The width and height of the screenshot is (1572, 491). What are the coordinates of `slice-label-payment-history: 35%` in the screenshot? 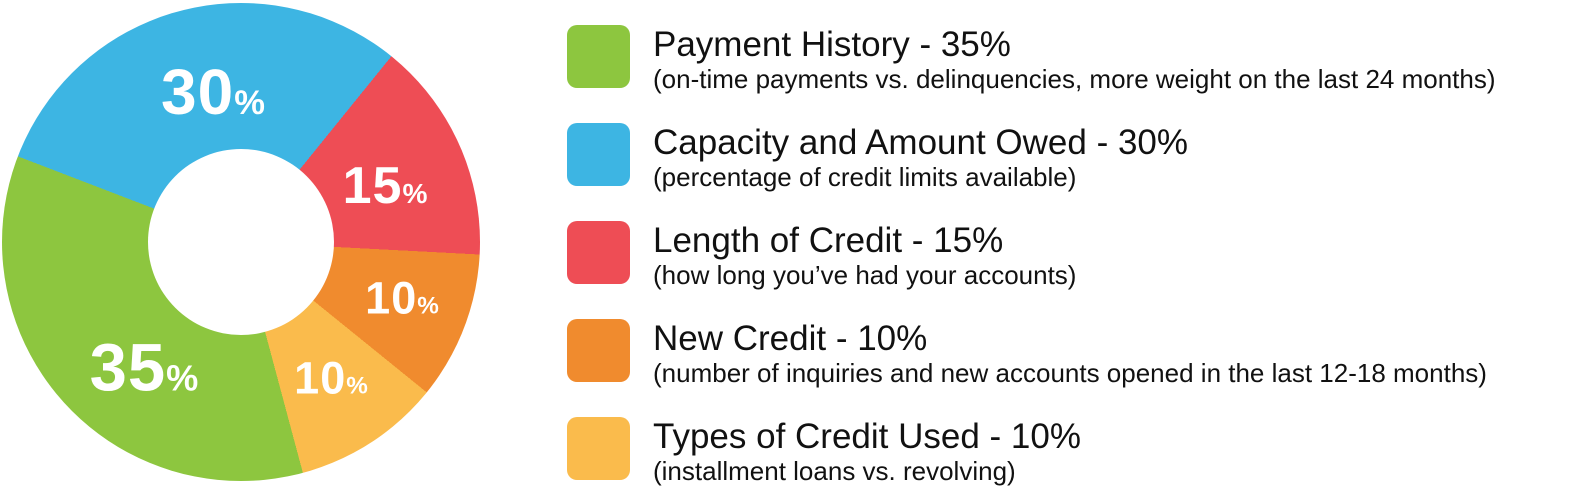 It's located at (144, 368).